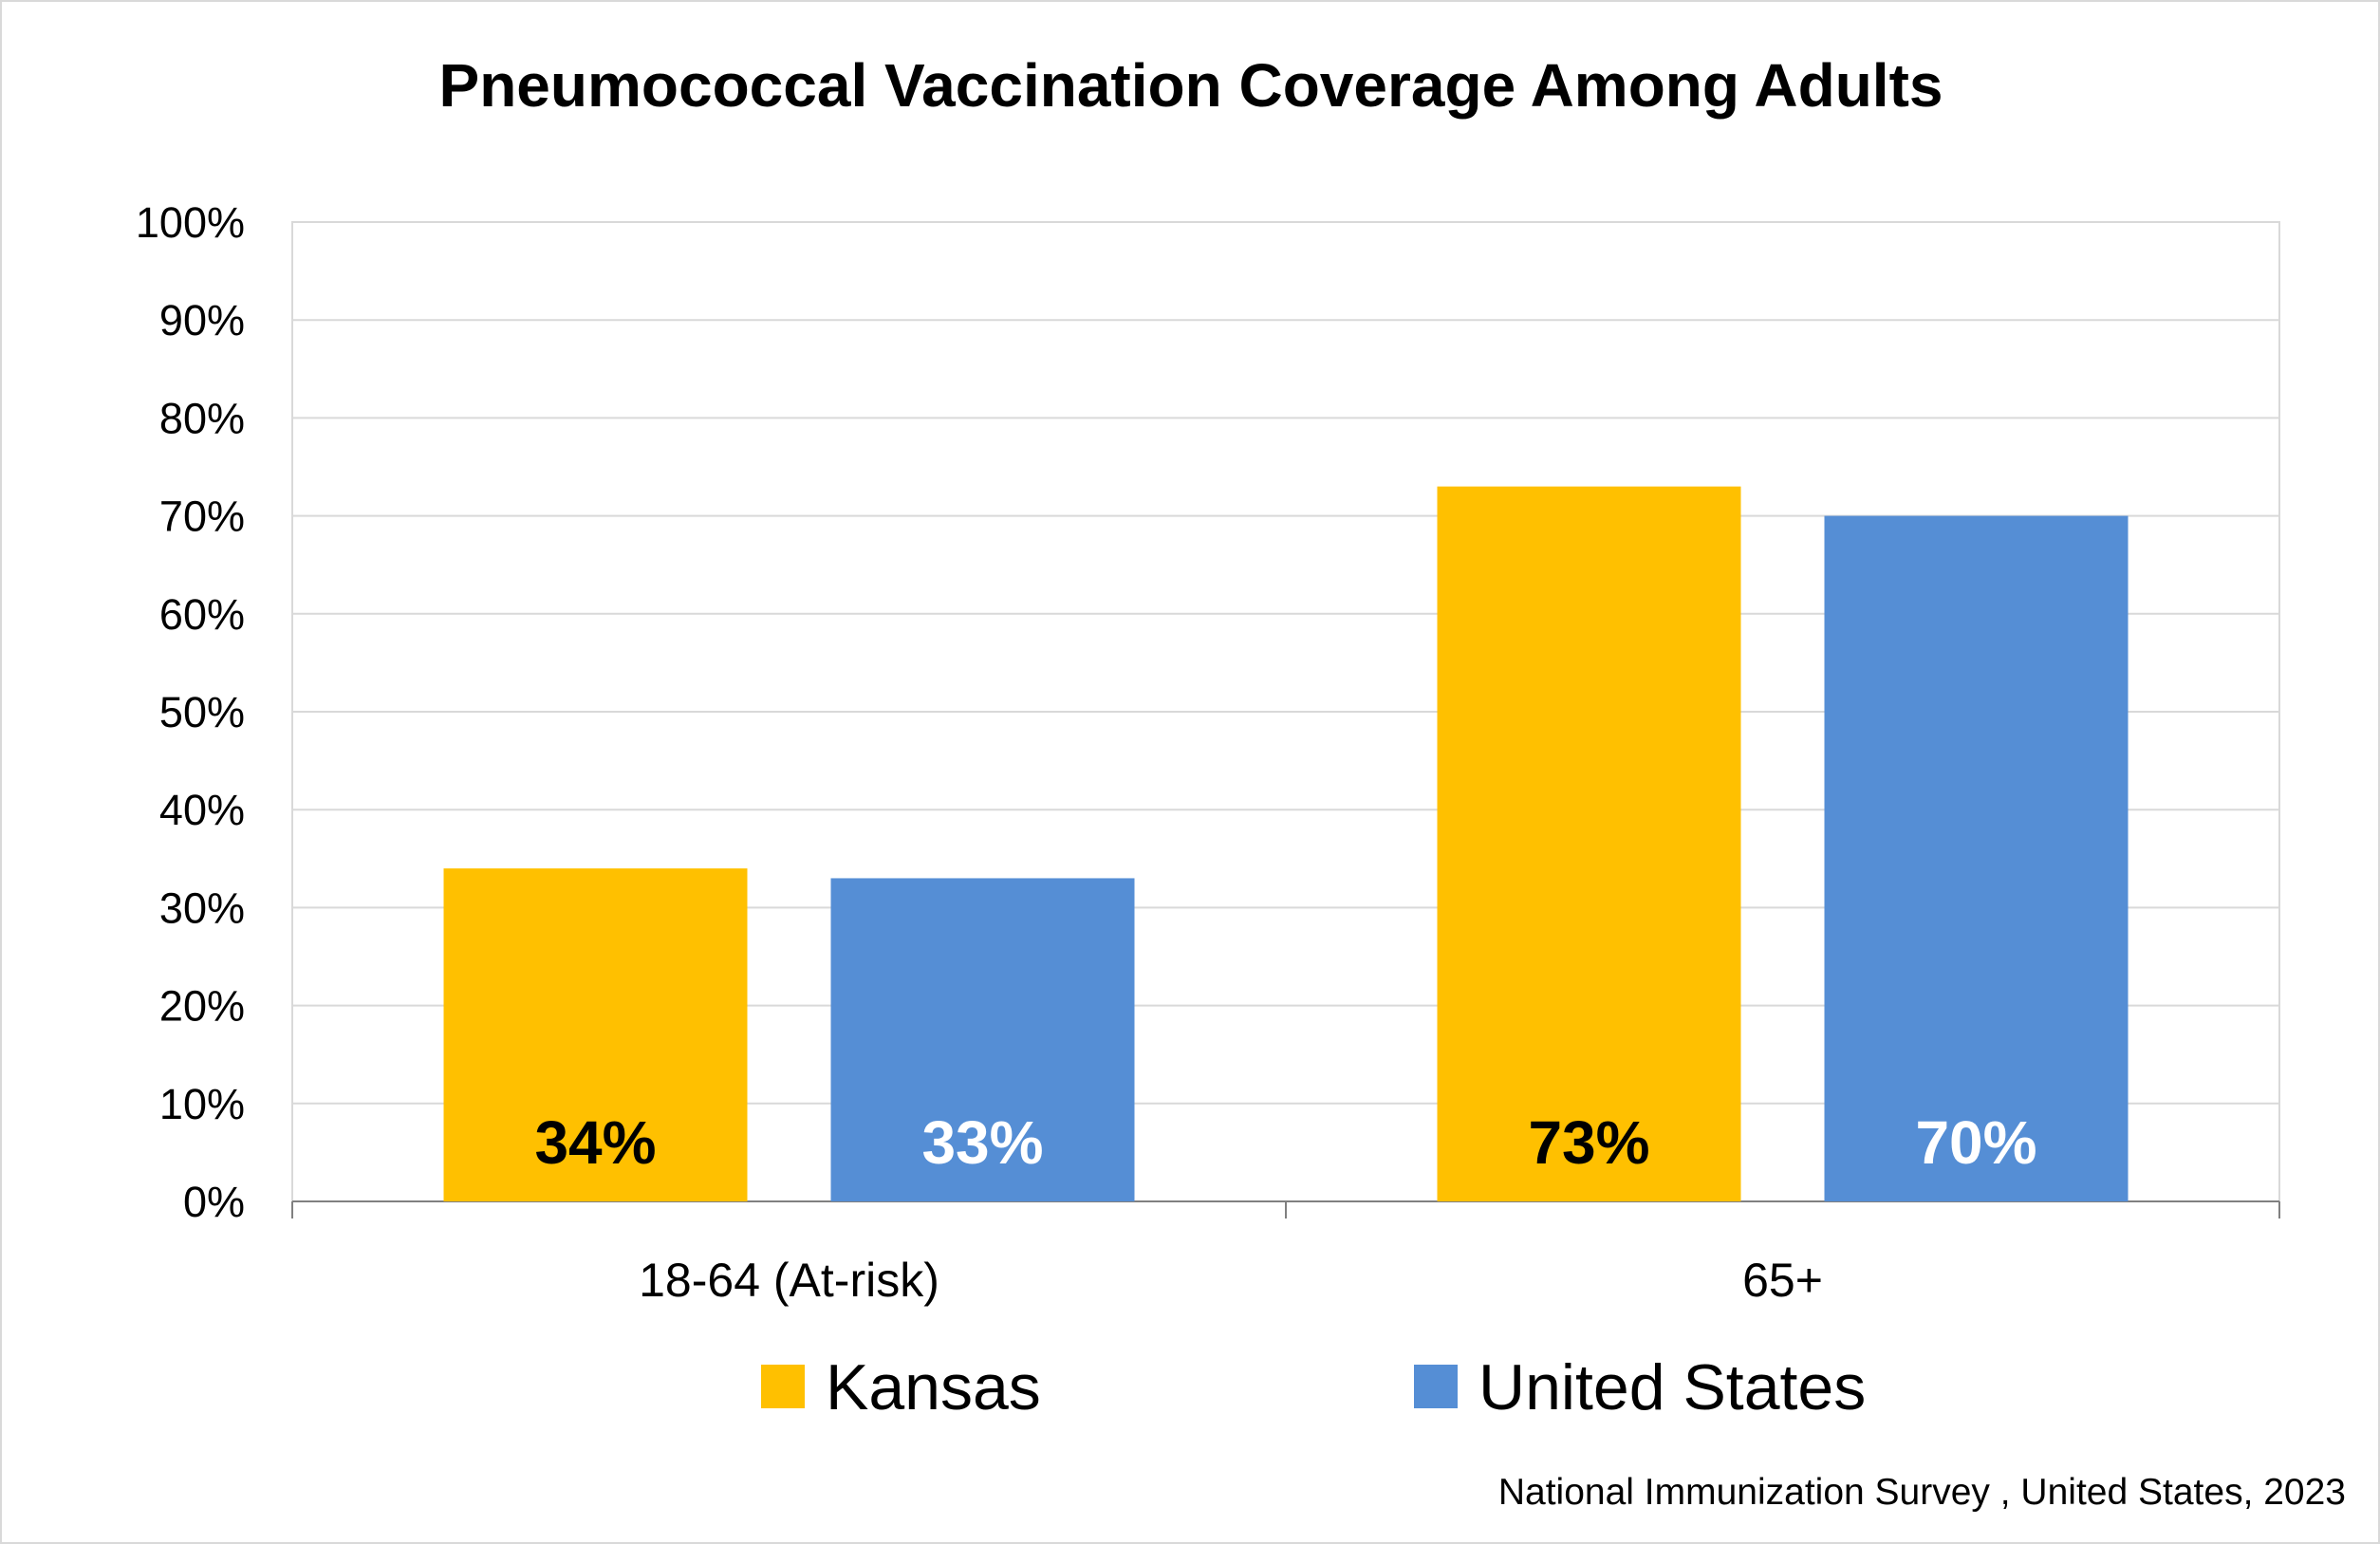 The width and height of the screenshot is (2380, 1544). Describe the element at coordinates (982, 1142) in the screenshot. I see `bar-data-label: 33%` at that location.